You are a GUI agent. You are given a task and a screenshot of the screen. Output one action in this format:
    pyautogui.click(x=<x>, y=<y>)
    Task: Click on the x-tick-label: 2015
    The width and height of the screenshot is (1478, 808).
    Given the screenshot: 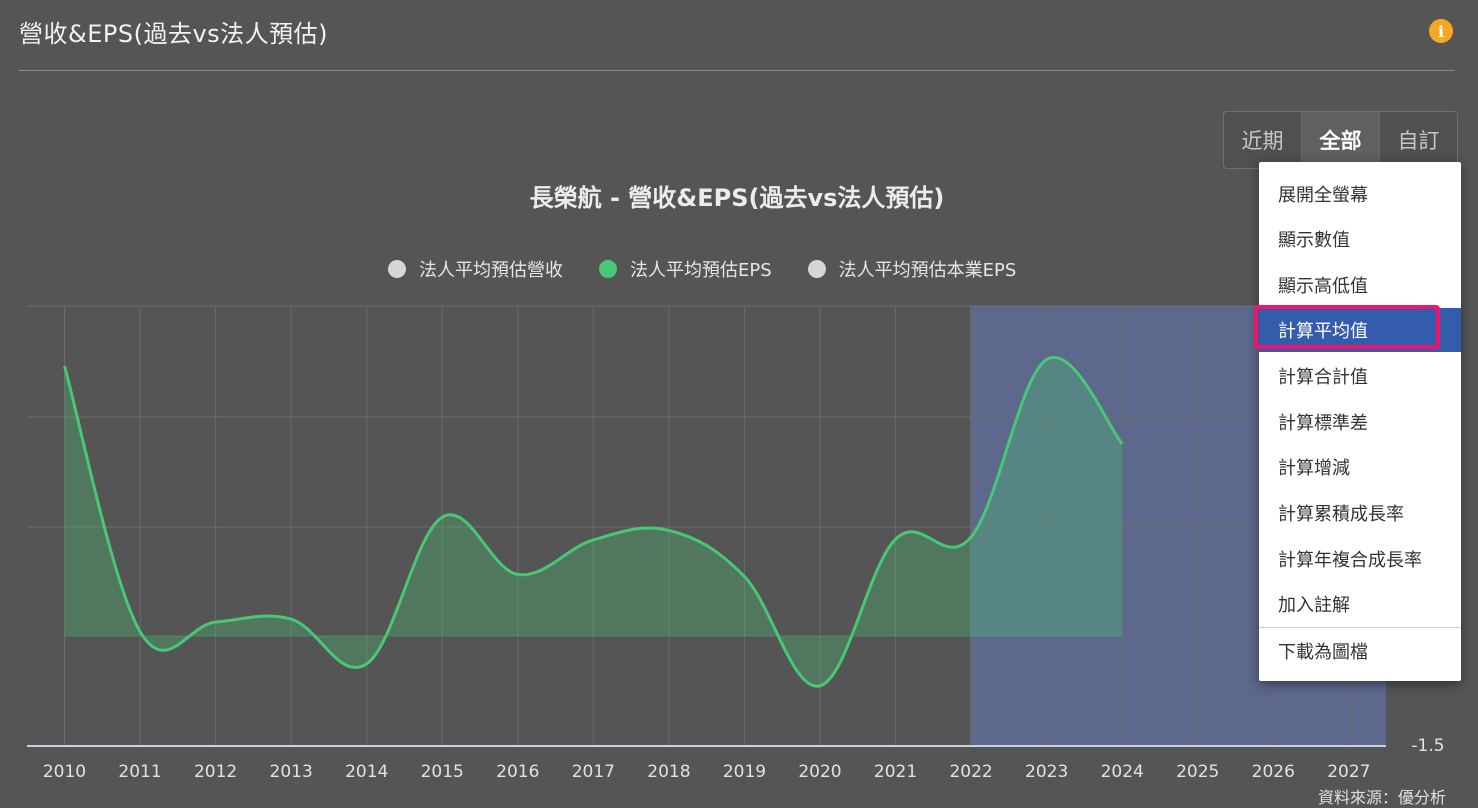 What is the action you would take?
    pyautogui.click(x=442, y=772)
    